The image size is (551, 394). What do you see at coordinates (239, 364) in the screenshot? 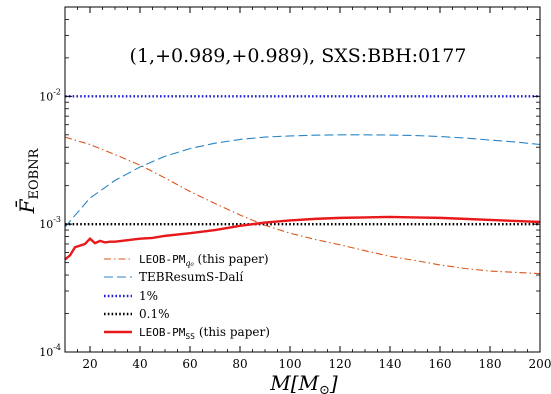
I see `x-tick-label: 80` at bounding box center [239, 364].